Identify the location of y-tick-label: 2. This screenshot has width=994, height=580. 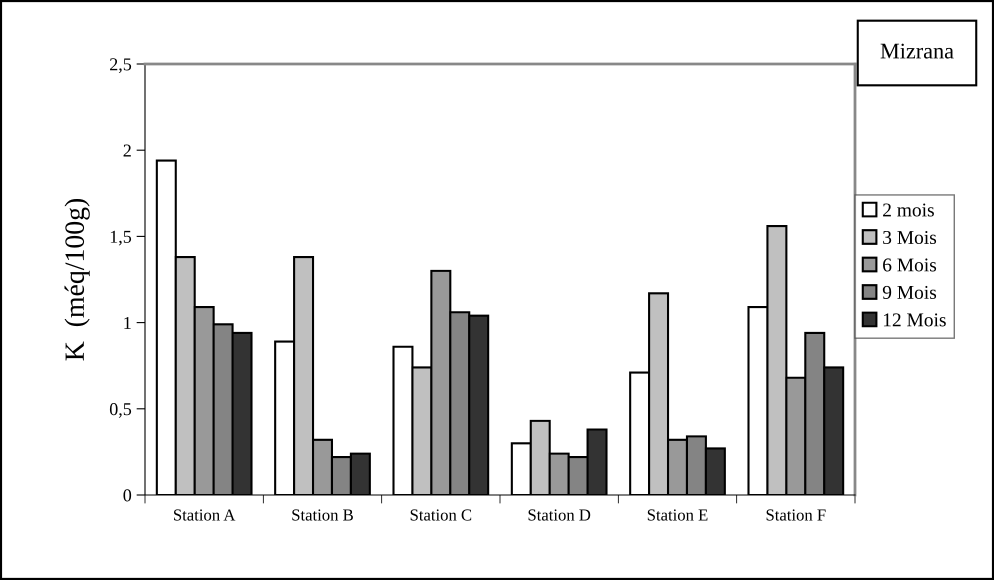
(127, 150).